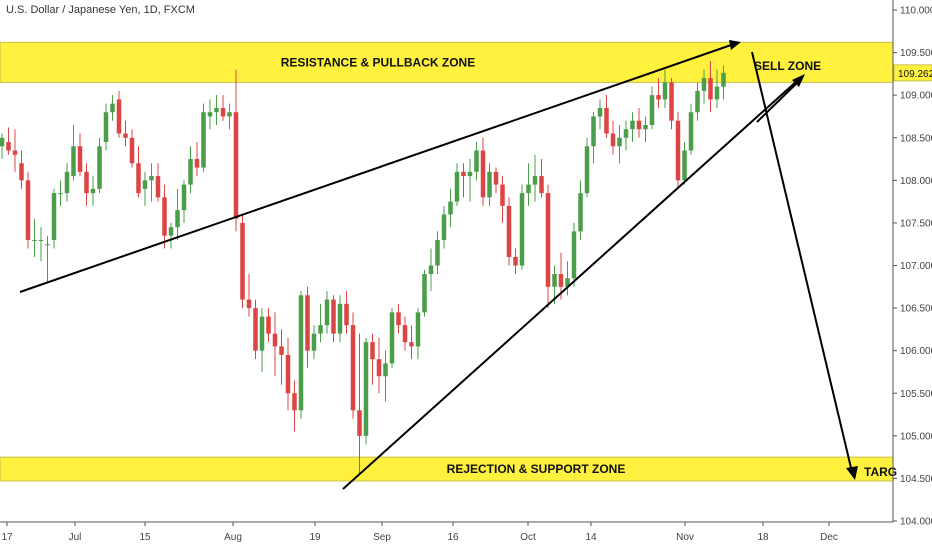 This screenshot has width=932, height=550. What do you see at coordinates (787, 66) in the screenshot?
I see `sell-zone-label: SELL ZONE` at bounding box center [787, 66].